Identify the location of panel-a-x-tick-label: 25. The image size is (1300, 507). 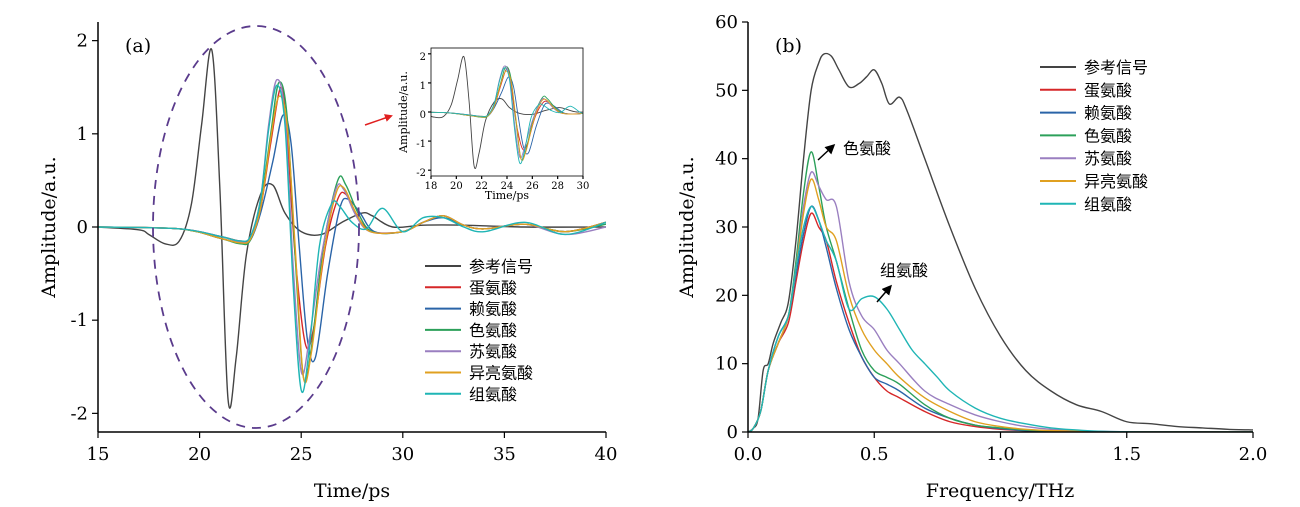
(301, 454).